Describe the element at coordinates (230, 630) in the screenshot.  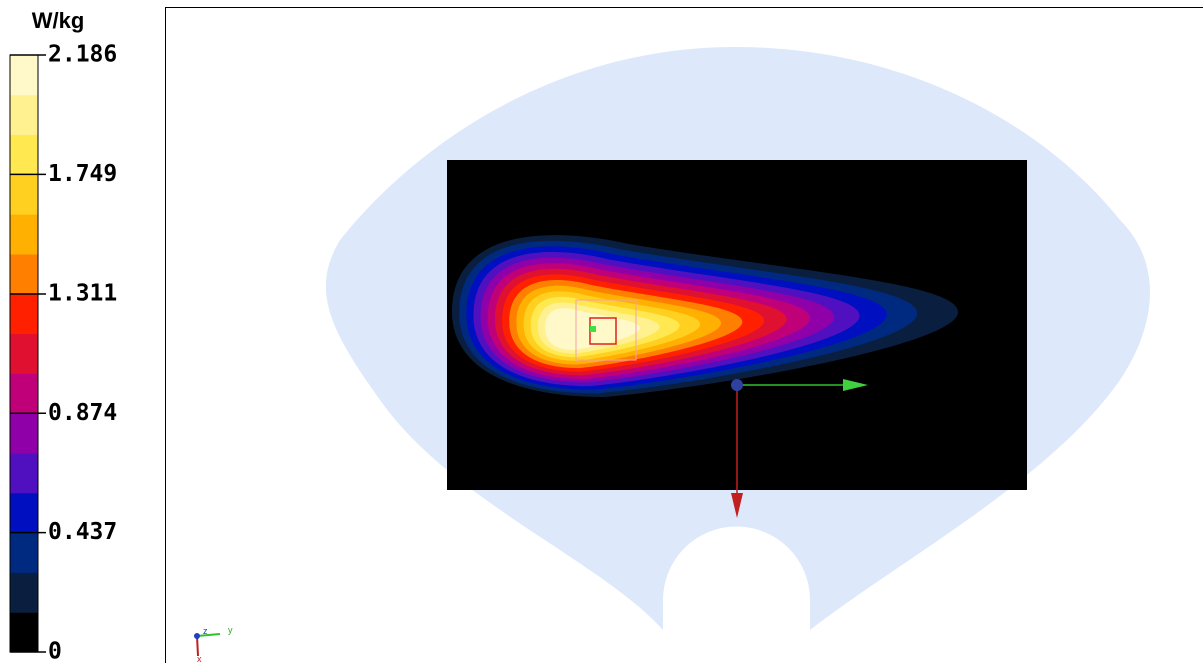
I see `triad-y-label: y` at that location.